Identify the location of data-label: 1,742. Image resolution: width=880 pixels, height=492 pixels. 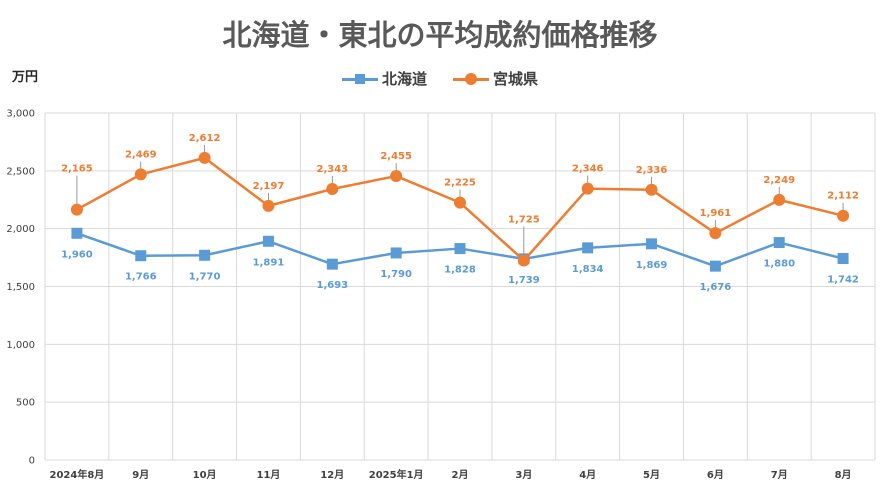
(843, 280).